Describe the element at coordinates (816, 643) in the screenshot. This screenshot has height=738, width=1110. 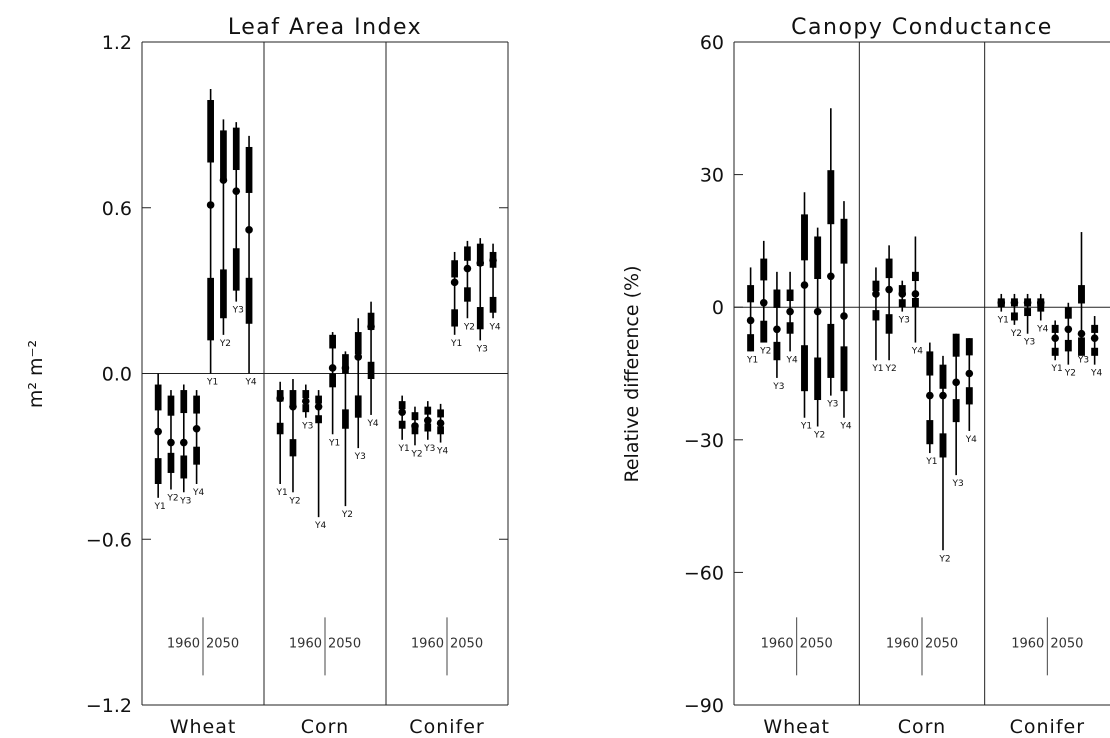
I see `period-label: 2050` at that location.